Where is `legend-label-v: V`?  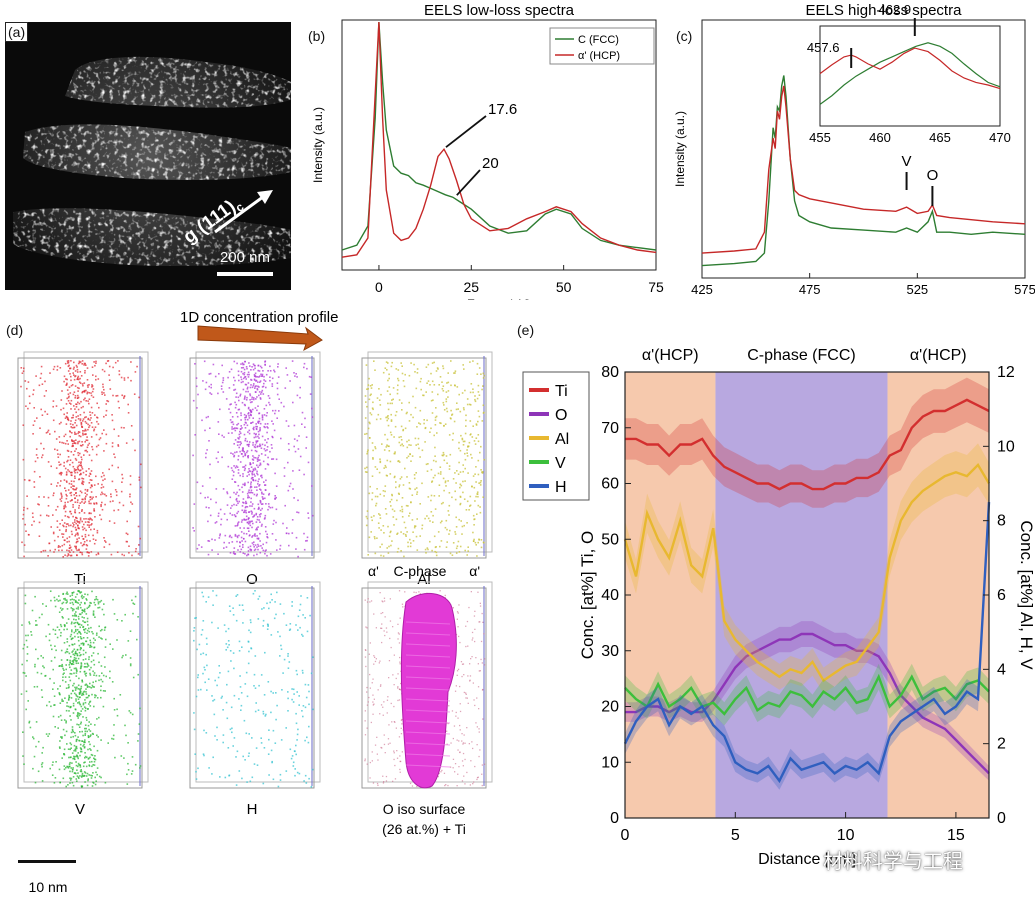 legend-label-v: V is located at coordinates (560, 463).